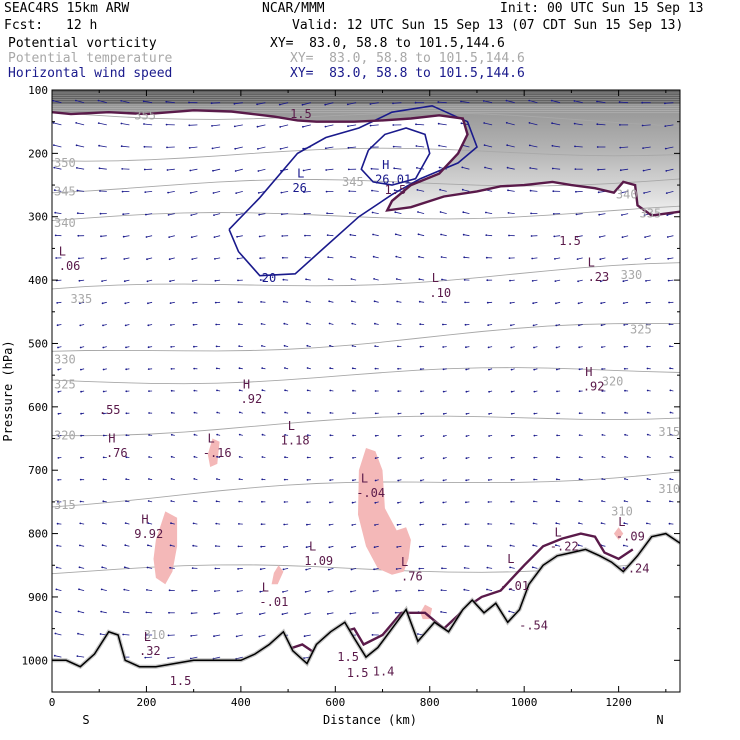 The width and height of the screenshot is (740, 740). Describe the element at coordinates (370, 720) in the screenshot. I see `x-axis-label: Distance (km)` at that location.